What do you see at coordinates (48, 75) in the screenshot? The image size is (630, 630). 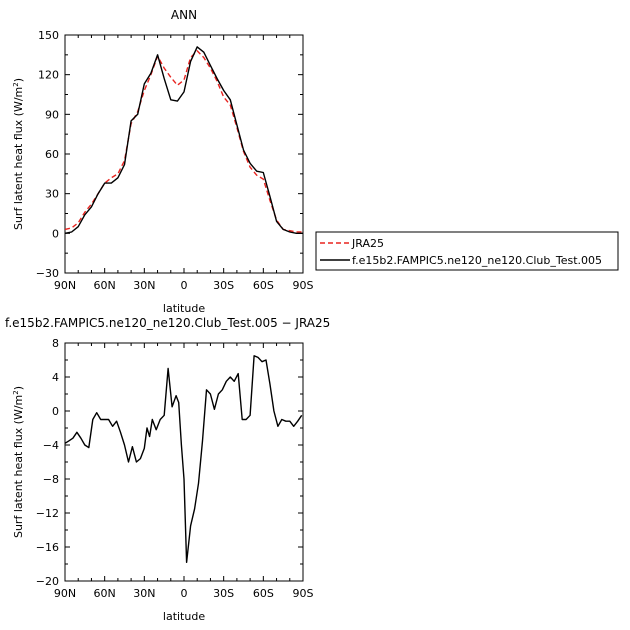 I see `y-tick-label: 120` at bounding box center [48, 75].